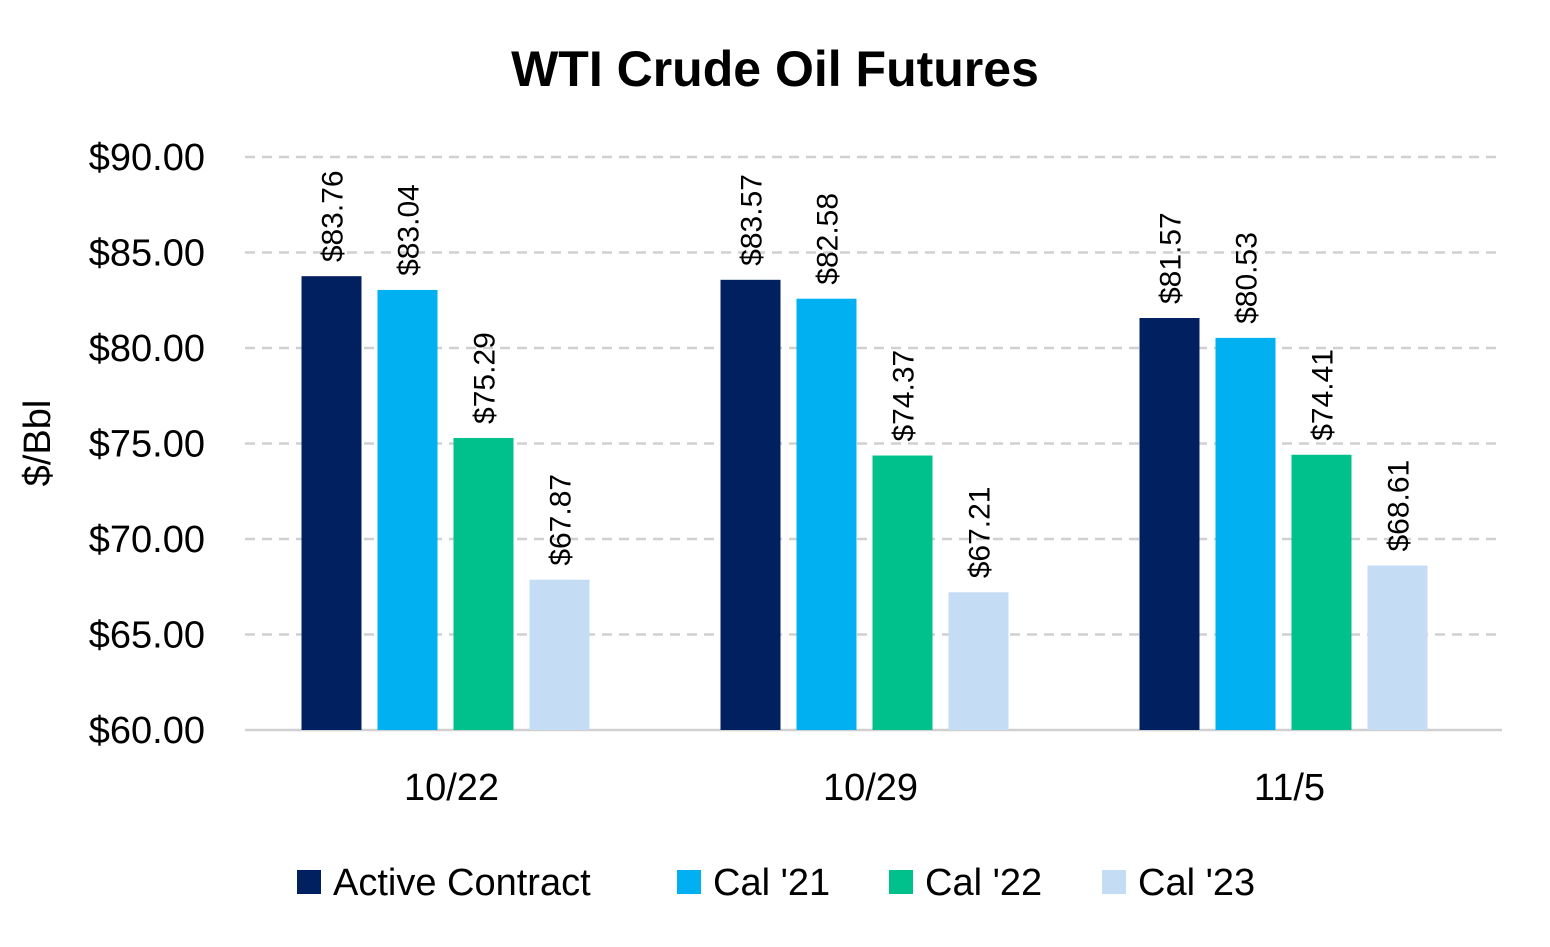  Describe the element at coordinates (1323, 395) in the screenshot. I see `data-label: $74.41` at that location.